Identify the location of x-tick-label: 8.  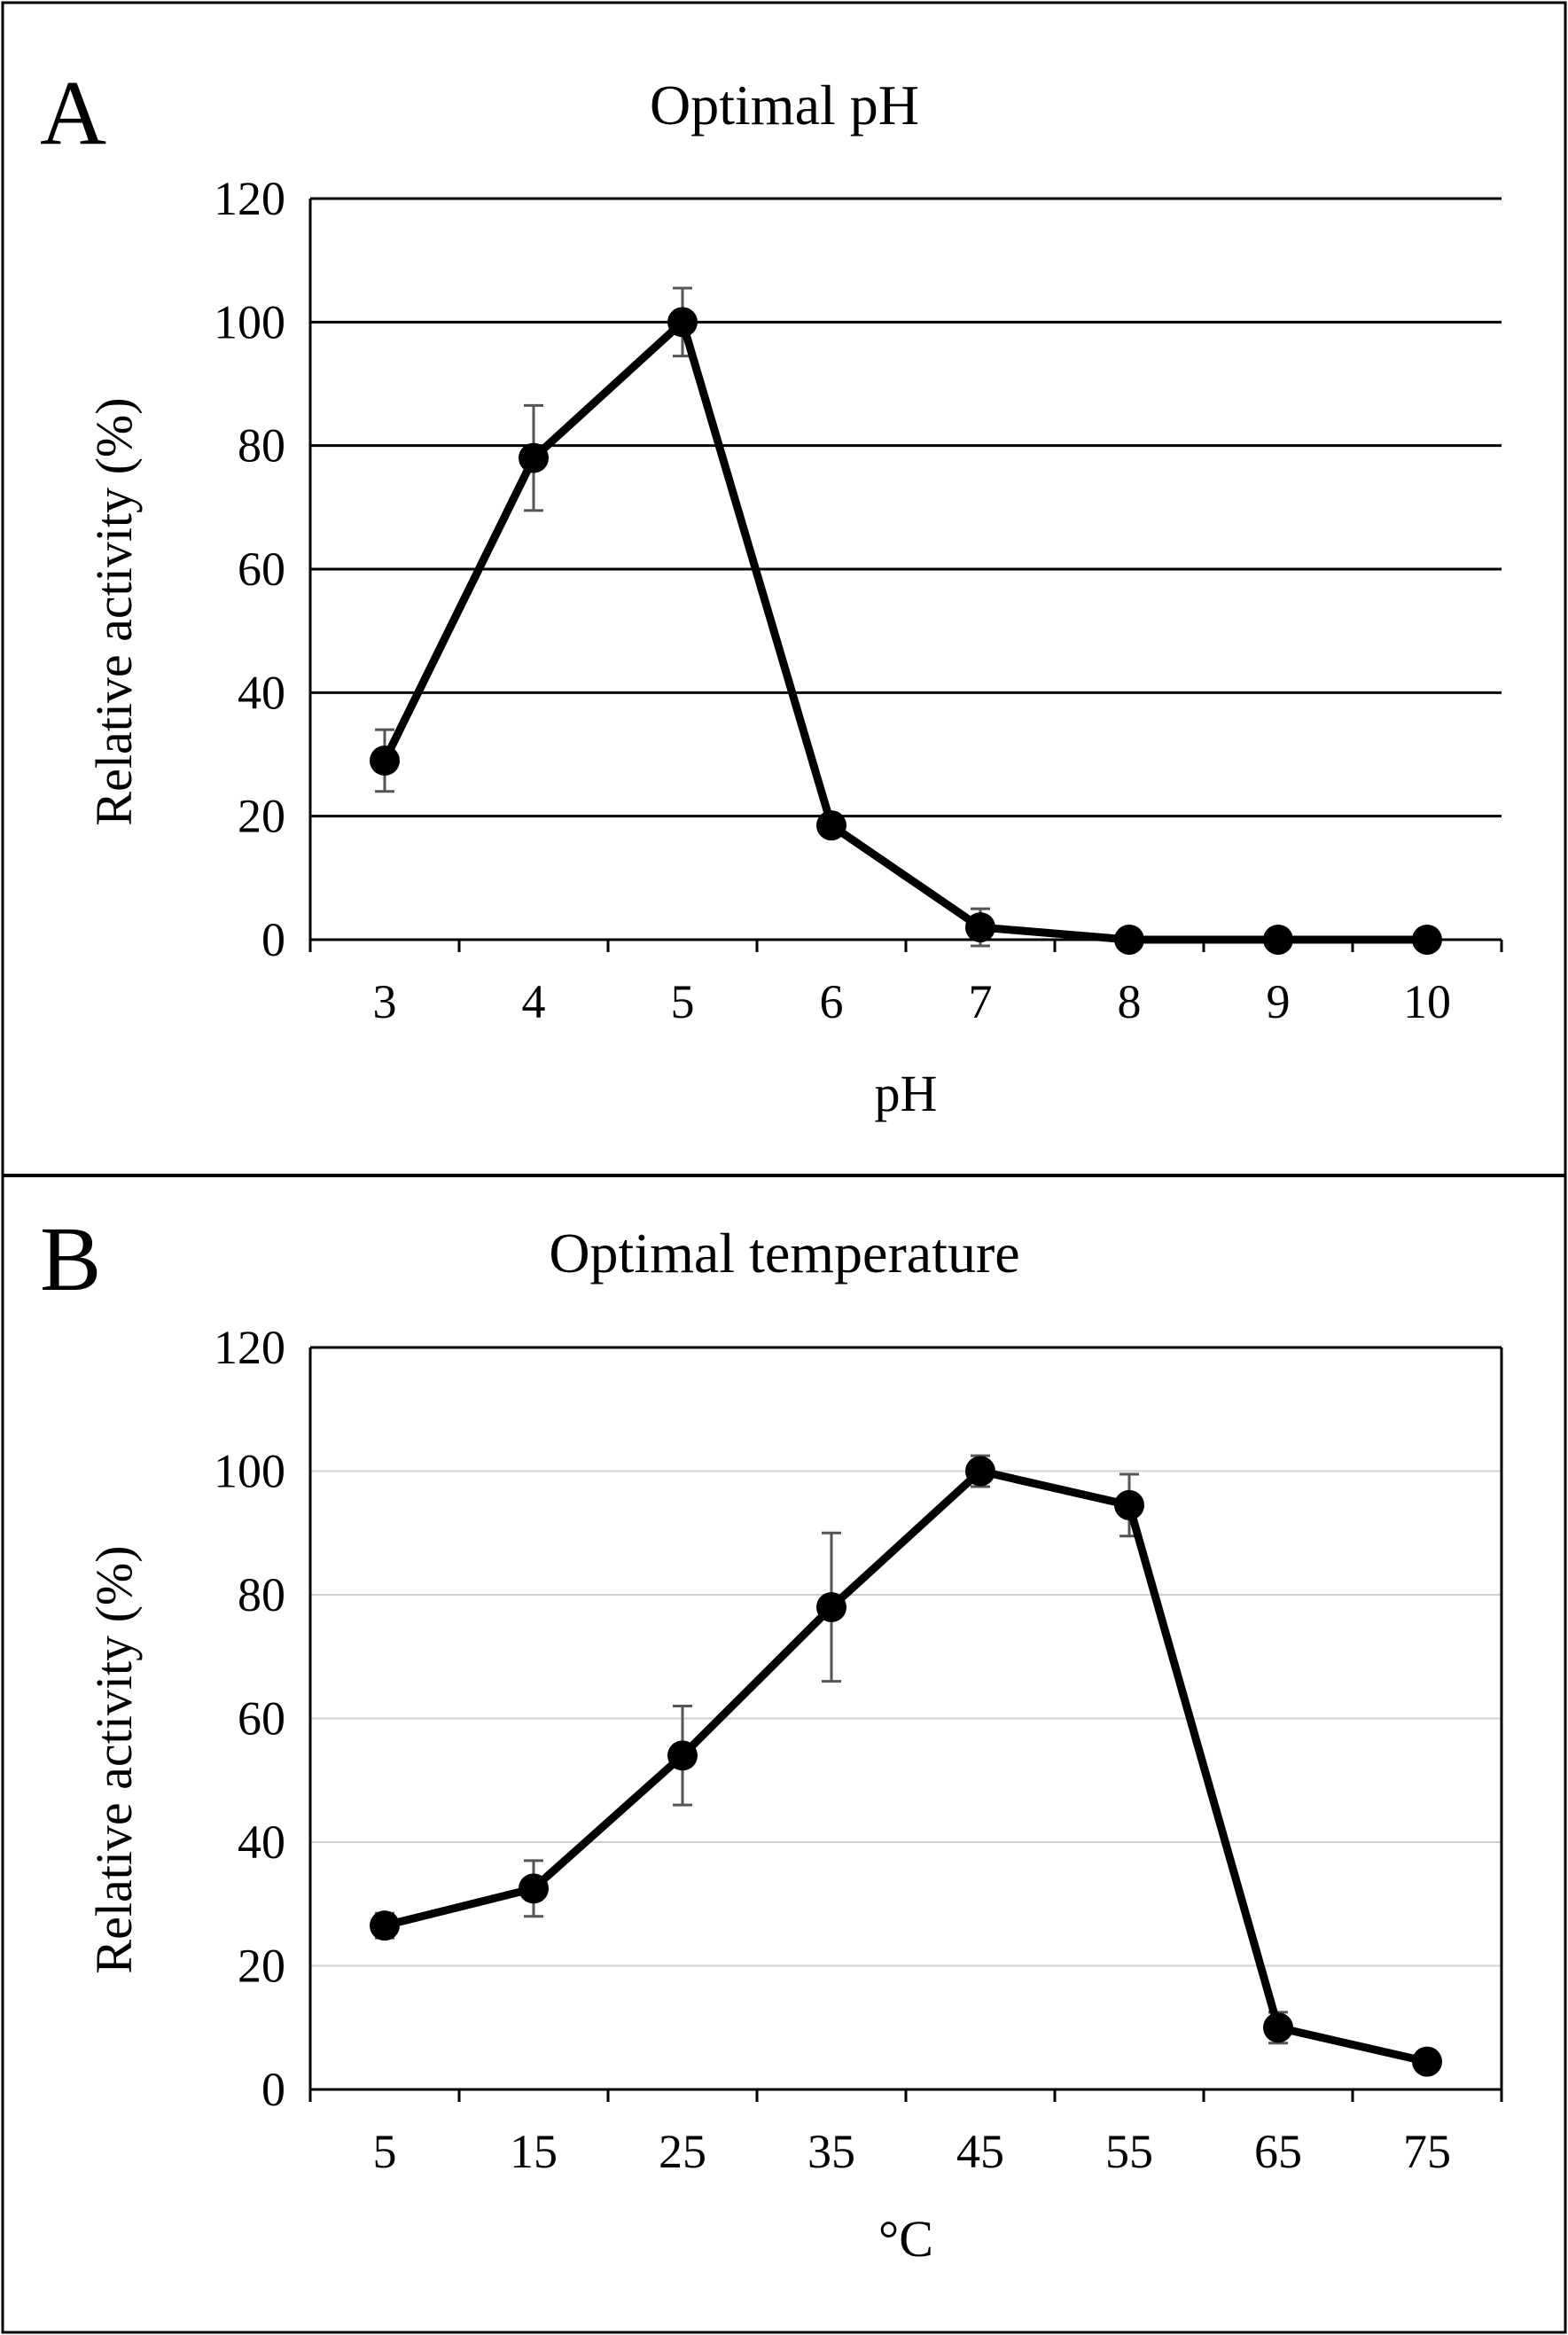
(1130, 1002).